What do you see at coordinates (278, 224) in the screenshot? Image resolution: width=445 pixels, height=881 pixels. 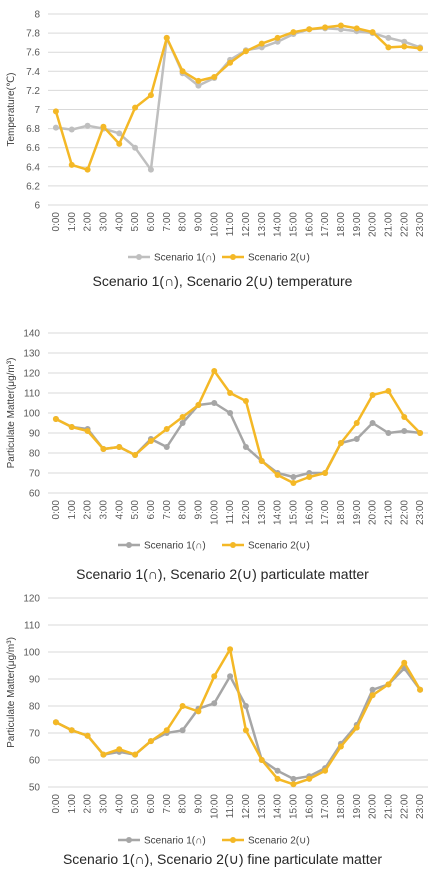 I see `x-tick-label: 14:00` at bounding box center [278, 224].